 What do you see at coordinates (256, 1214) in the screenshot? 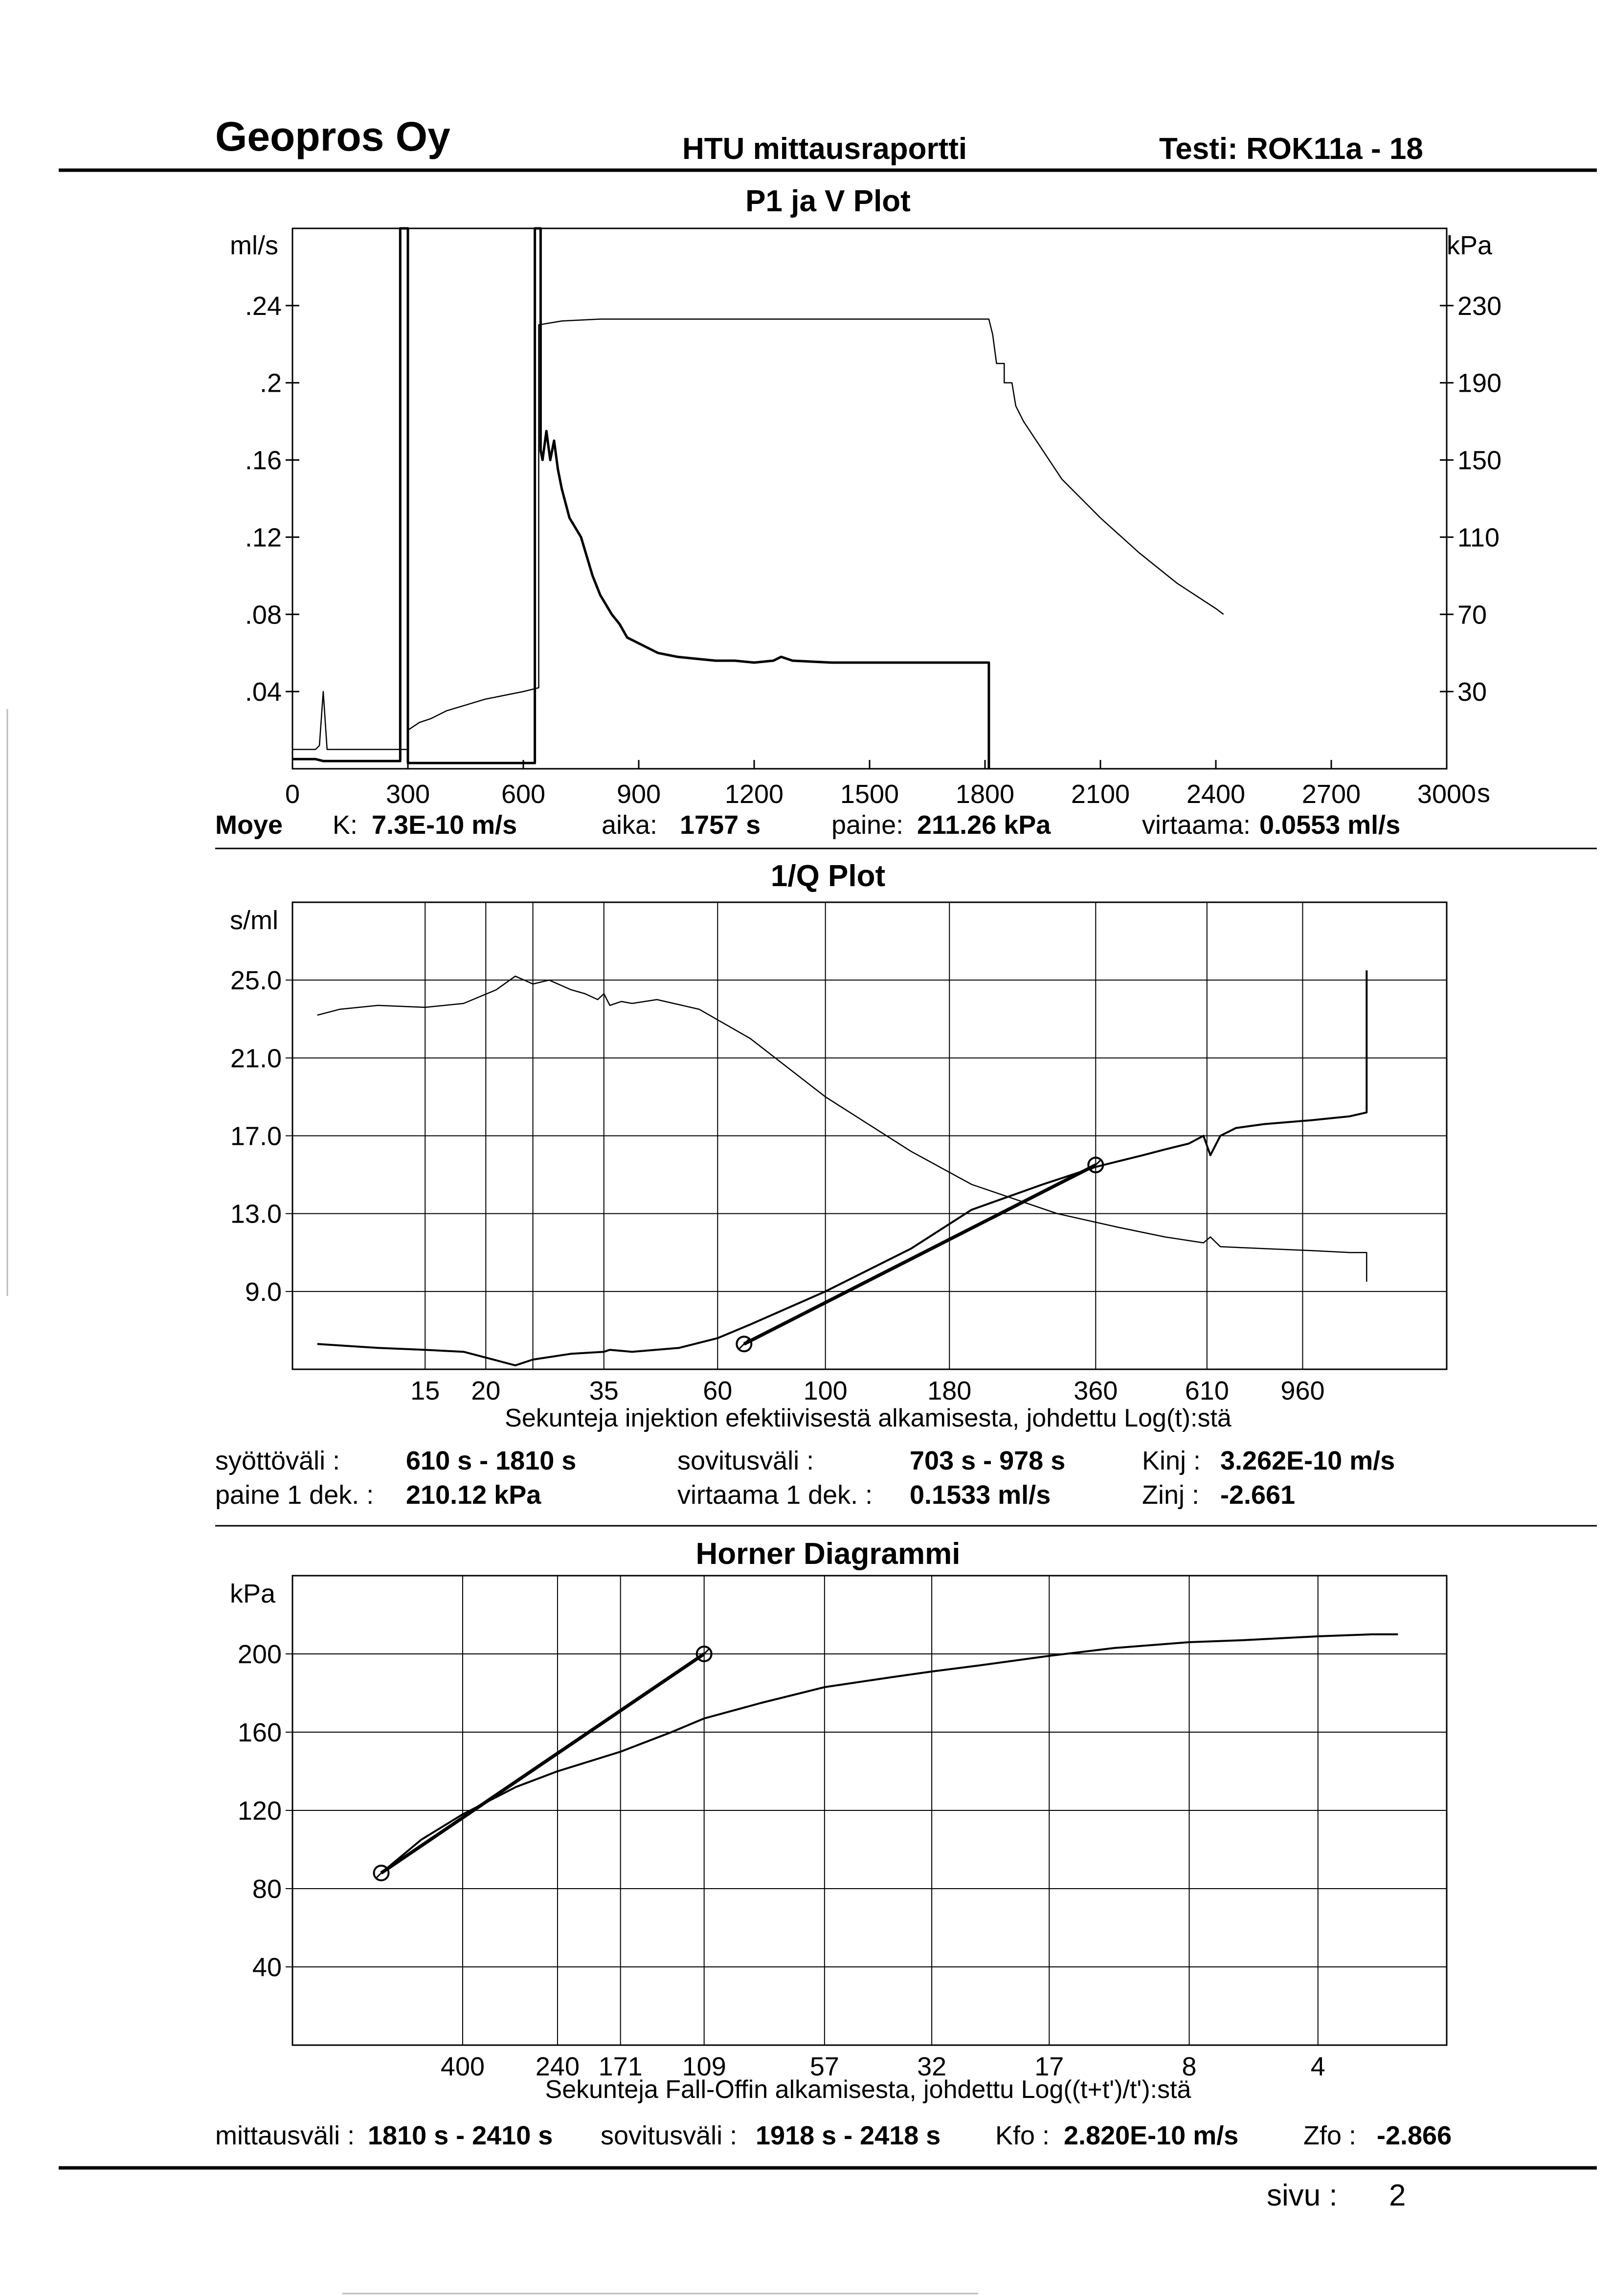
I see `chart2-y-tick-label: 13.0` at bounding box center [256, 1214].